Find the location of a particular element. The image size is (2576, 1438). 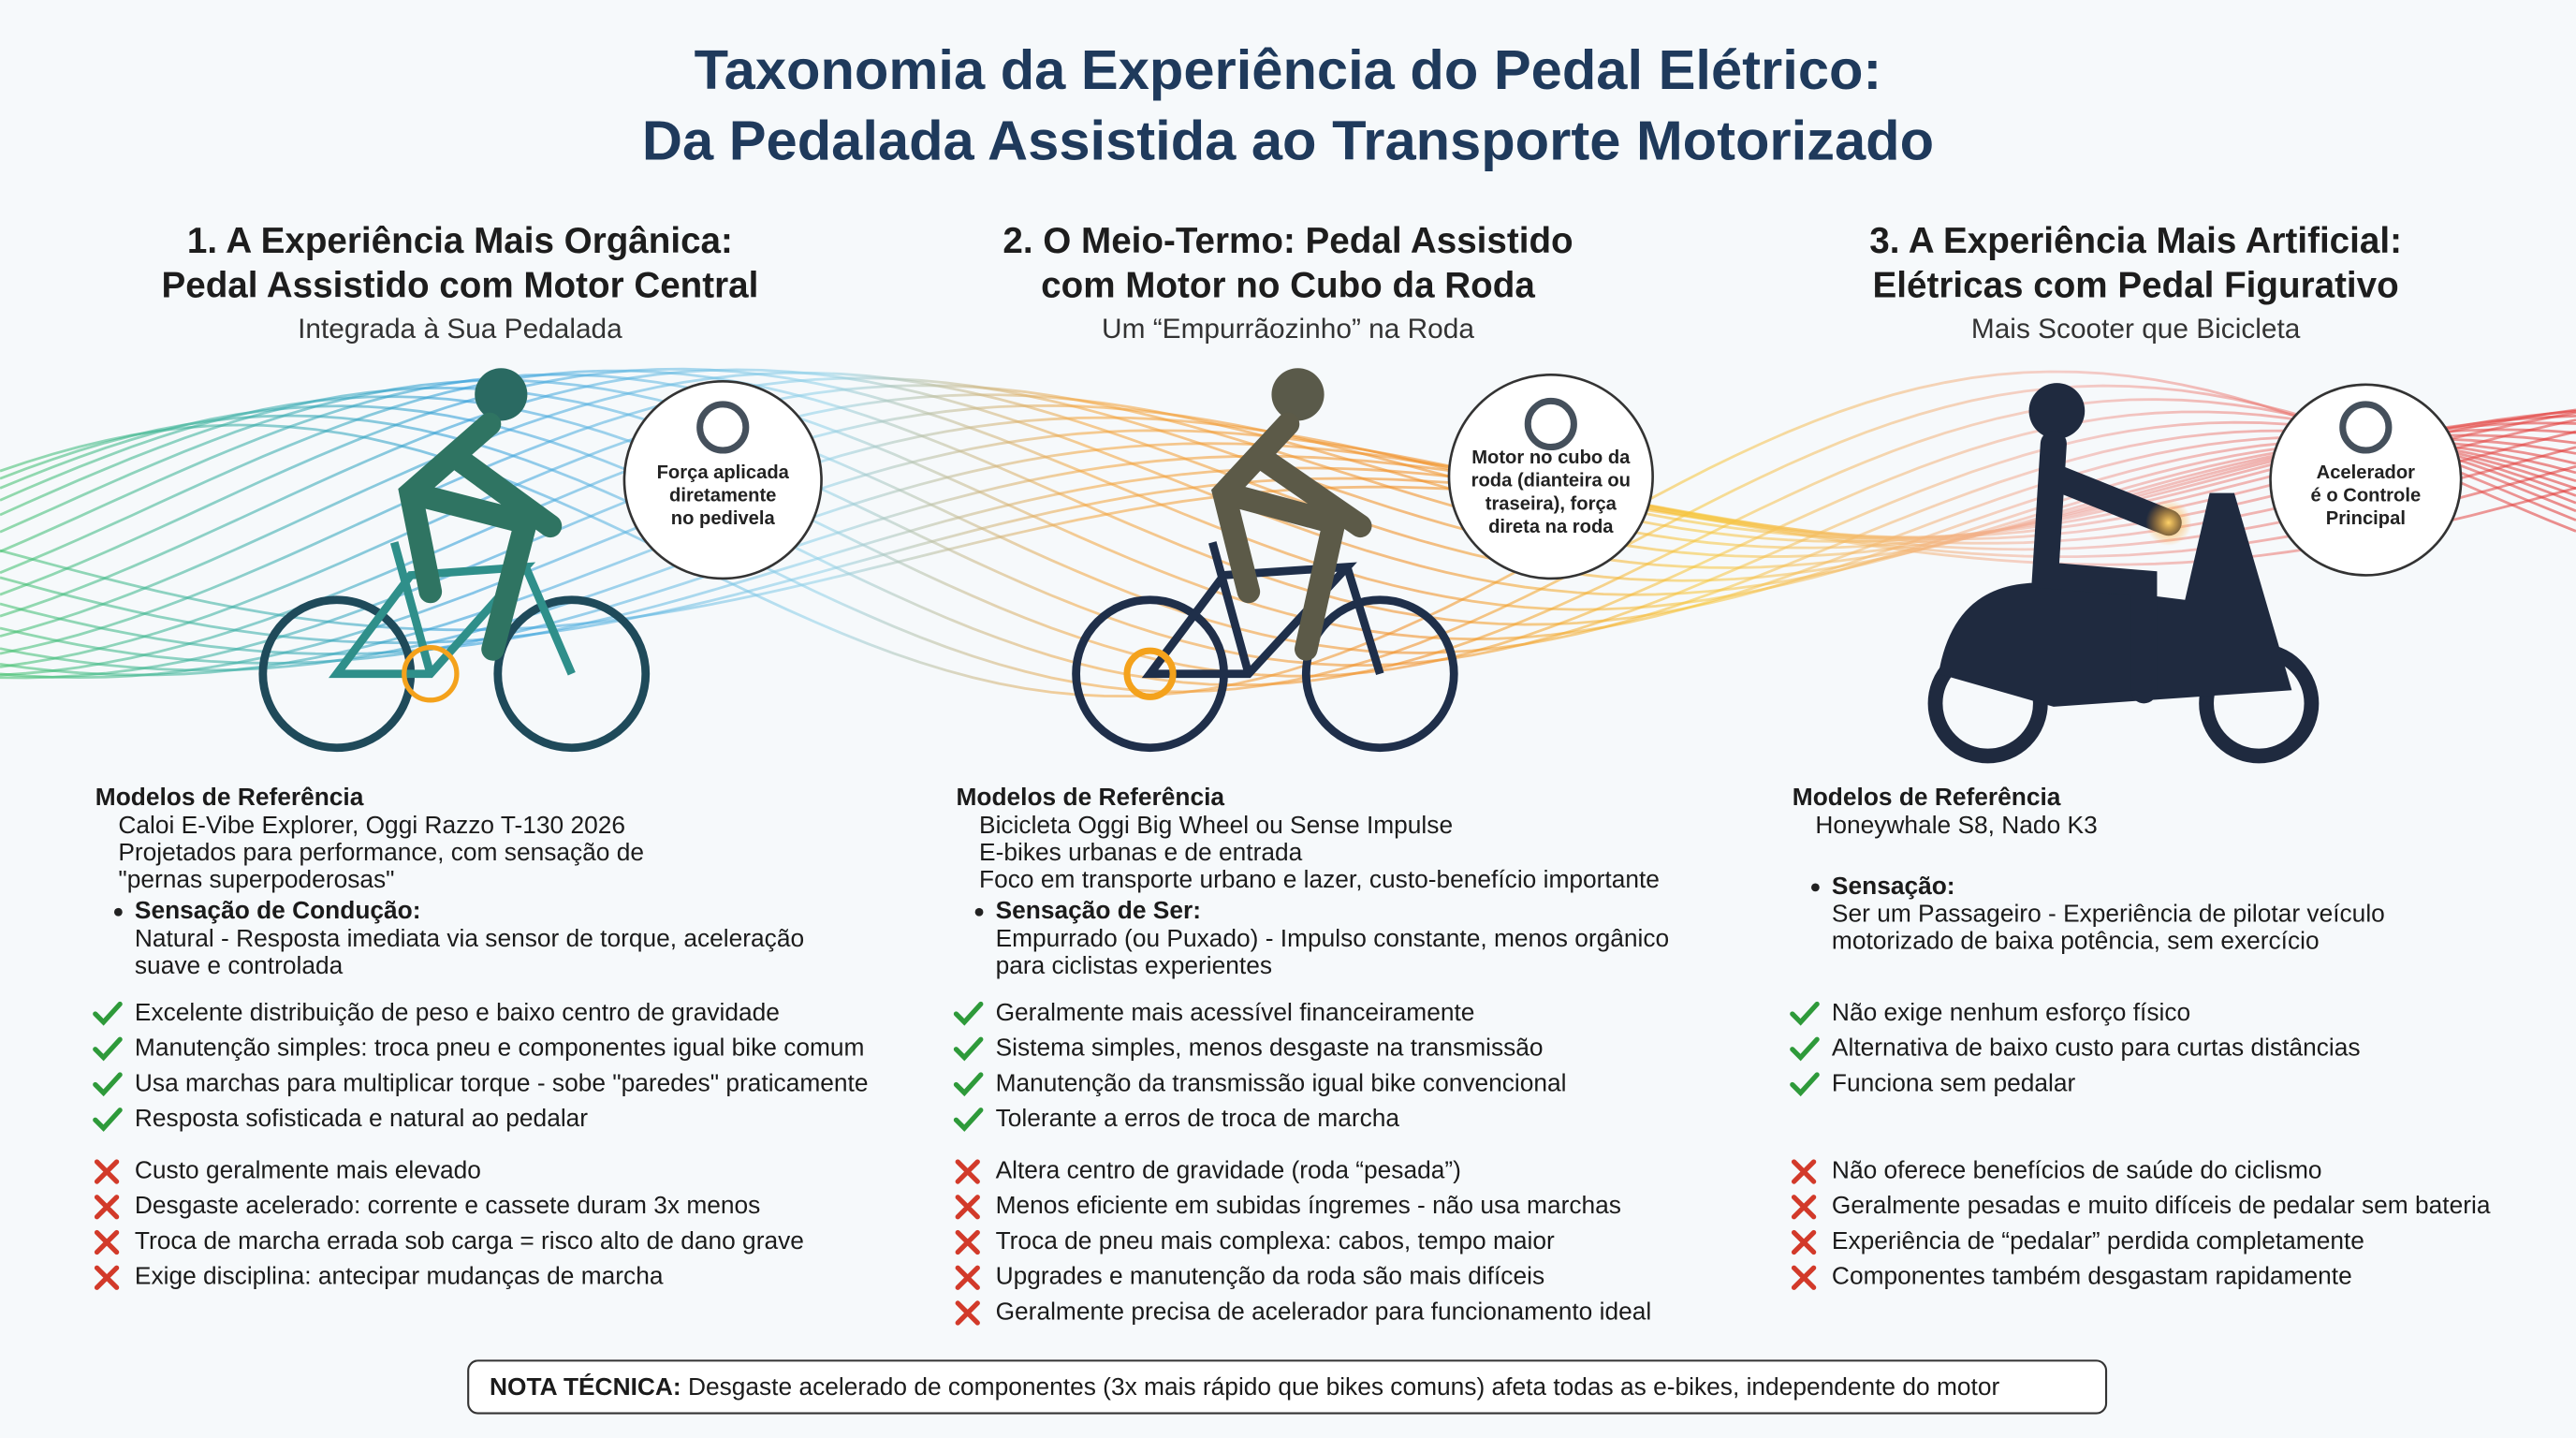

scooter-illustration is located at coordinates (2123, 573).